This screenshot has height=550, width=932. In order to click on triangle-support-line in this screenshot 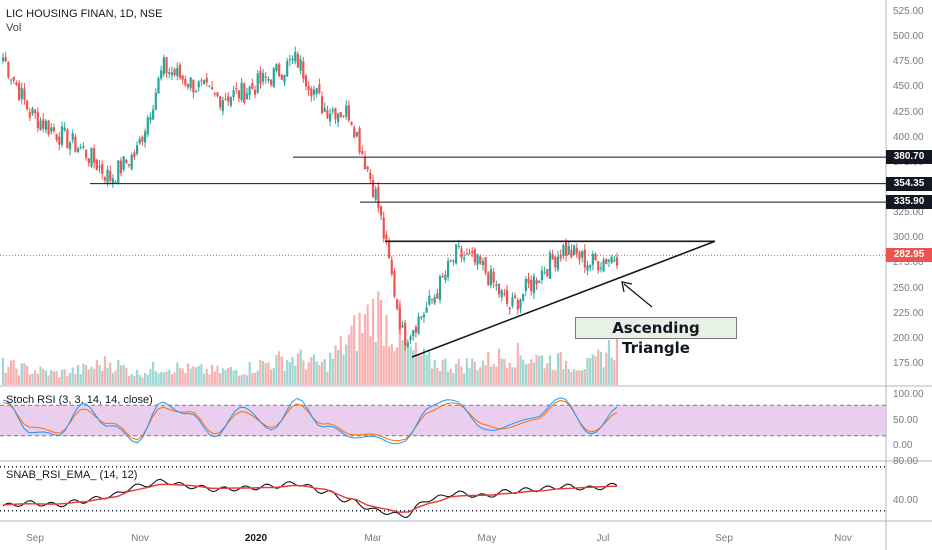, I will do `click(563, 299)`.